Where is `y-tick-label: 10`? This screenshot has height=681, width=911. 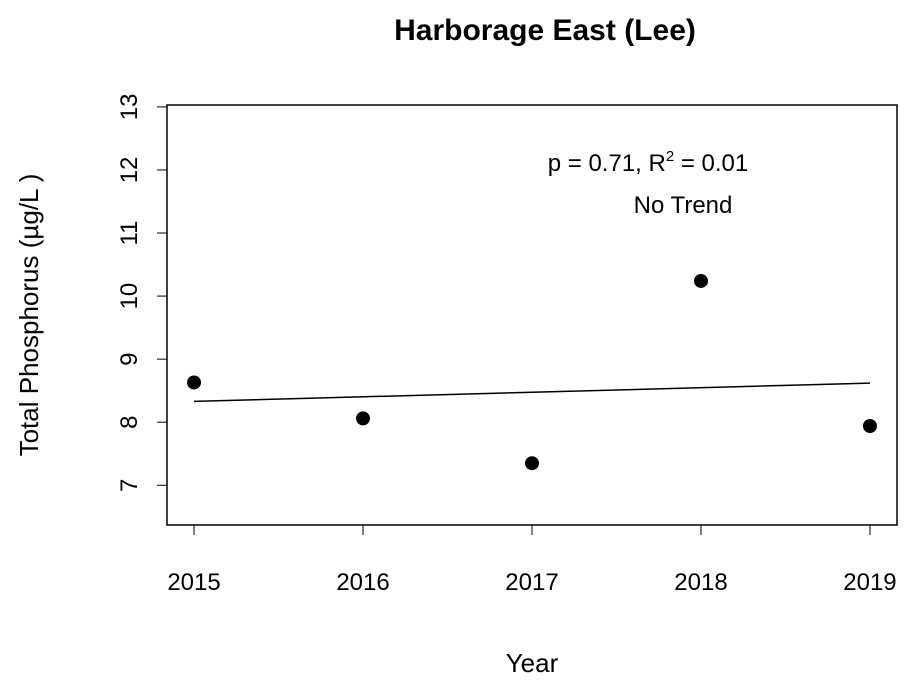 y-tick-label: 10 is located at coordinates (129, 296).